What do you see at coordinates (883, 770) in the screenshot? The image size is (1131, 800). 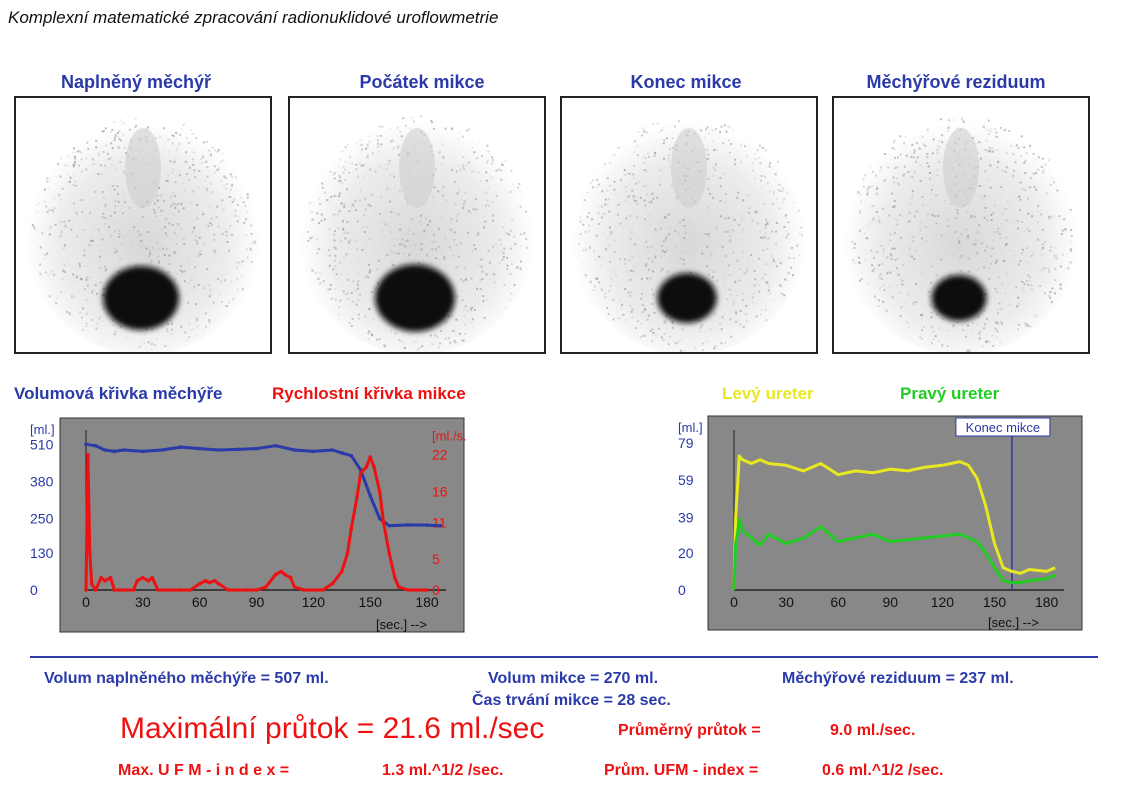 I see `result-avg-ufm-value: 0.6 ml.^1/2 /sec.` at bounding box center [883, 770].